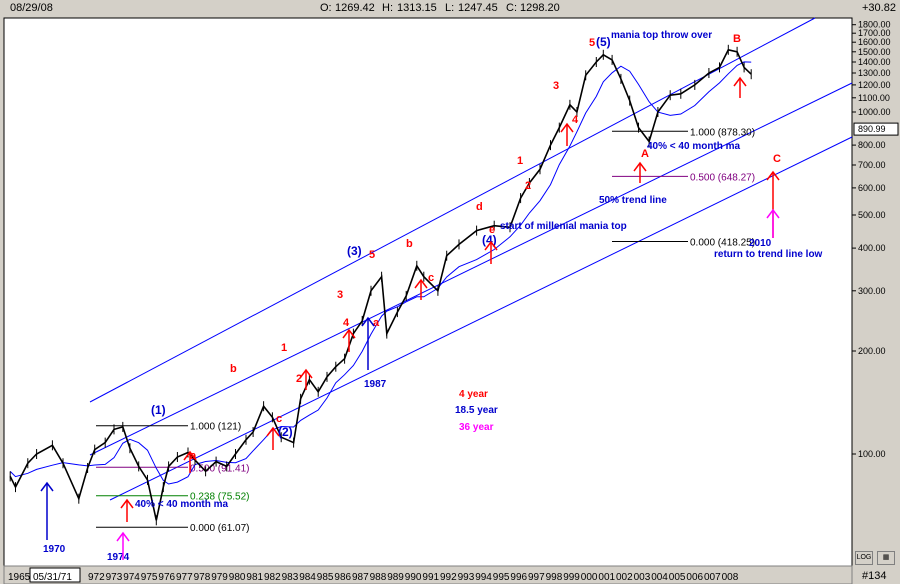  Describe the element at coordinates (554, 577) in the screenshot. I see `x-tick-label: 998` at that location.